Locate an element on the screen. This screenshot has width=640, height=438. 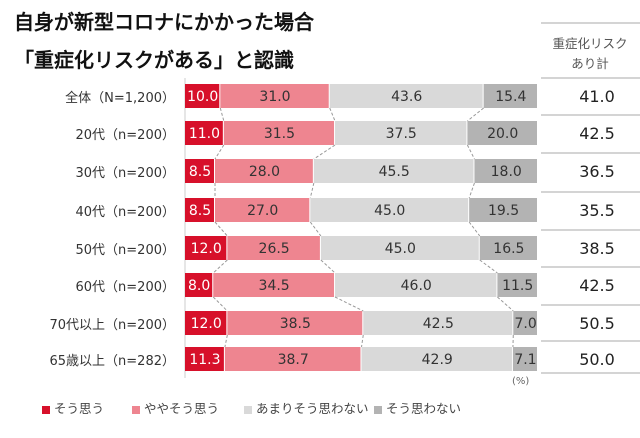
legend-label: そう思う is located at coordinates (79, 408).